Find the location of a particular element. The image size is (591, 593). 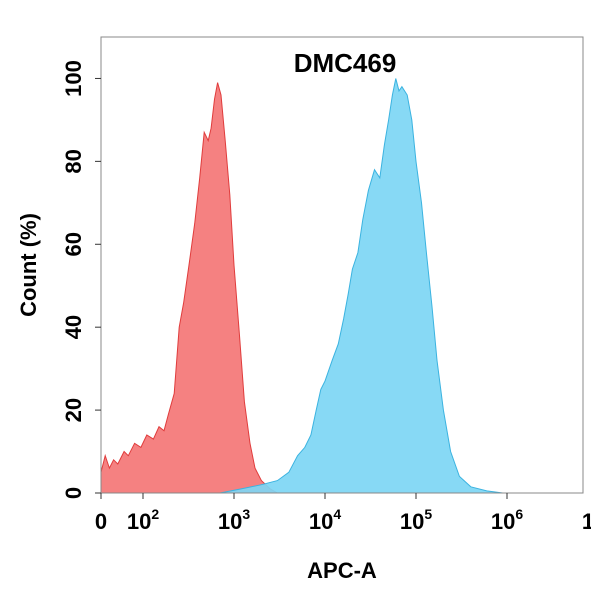

x-tick-label: 10⁶ is located at coordinates (507, 520).